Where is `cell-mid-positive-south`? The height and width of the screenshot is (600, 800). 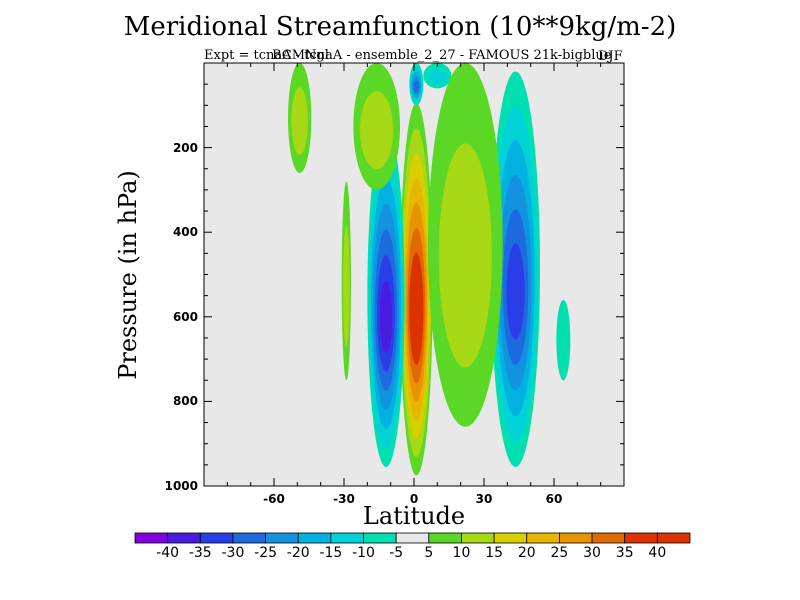
cell-mid-positive-south is located at coordinates (346, 281).